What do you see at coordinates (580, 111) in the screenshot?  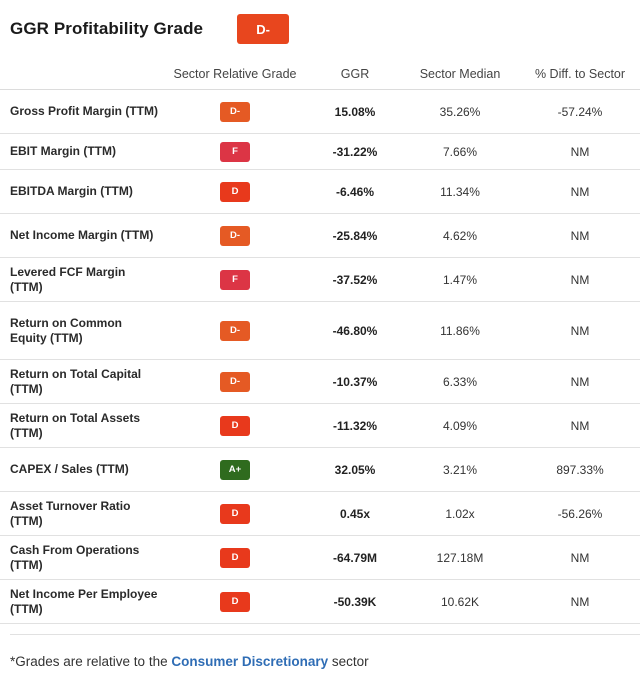 I see `diff-to-sector-value: -57.24%` at bounding box center [580, 111].